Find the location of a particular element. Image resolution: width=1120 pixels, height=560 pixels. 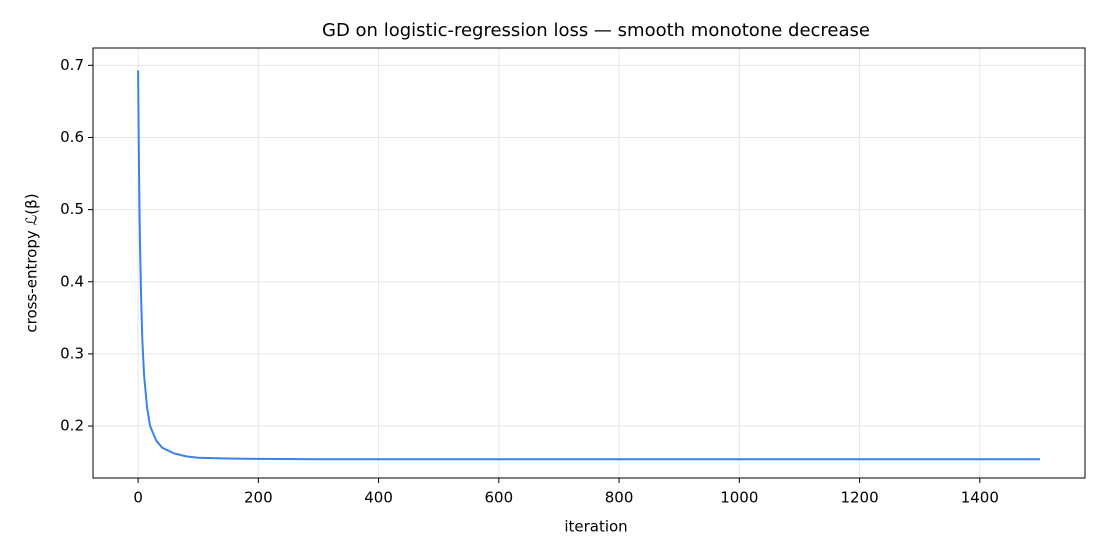

x-tick-label: 1400 is located at coordinates (980, 498).